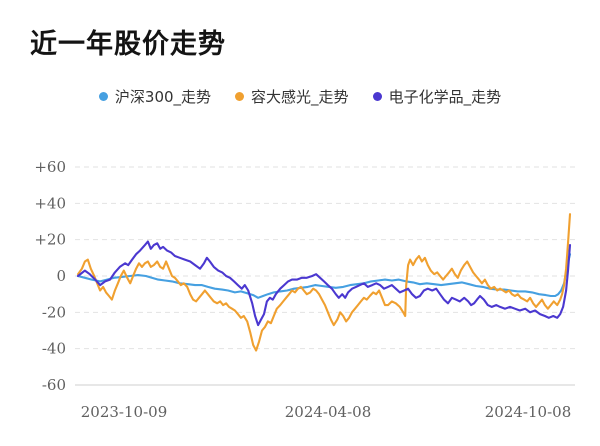 This screenshot has width=600, height=446. I want to click on legend: 沪深300_走势 容大感光_走势 电子化学品_走势, so click(300, 96).